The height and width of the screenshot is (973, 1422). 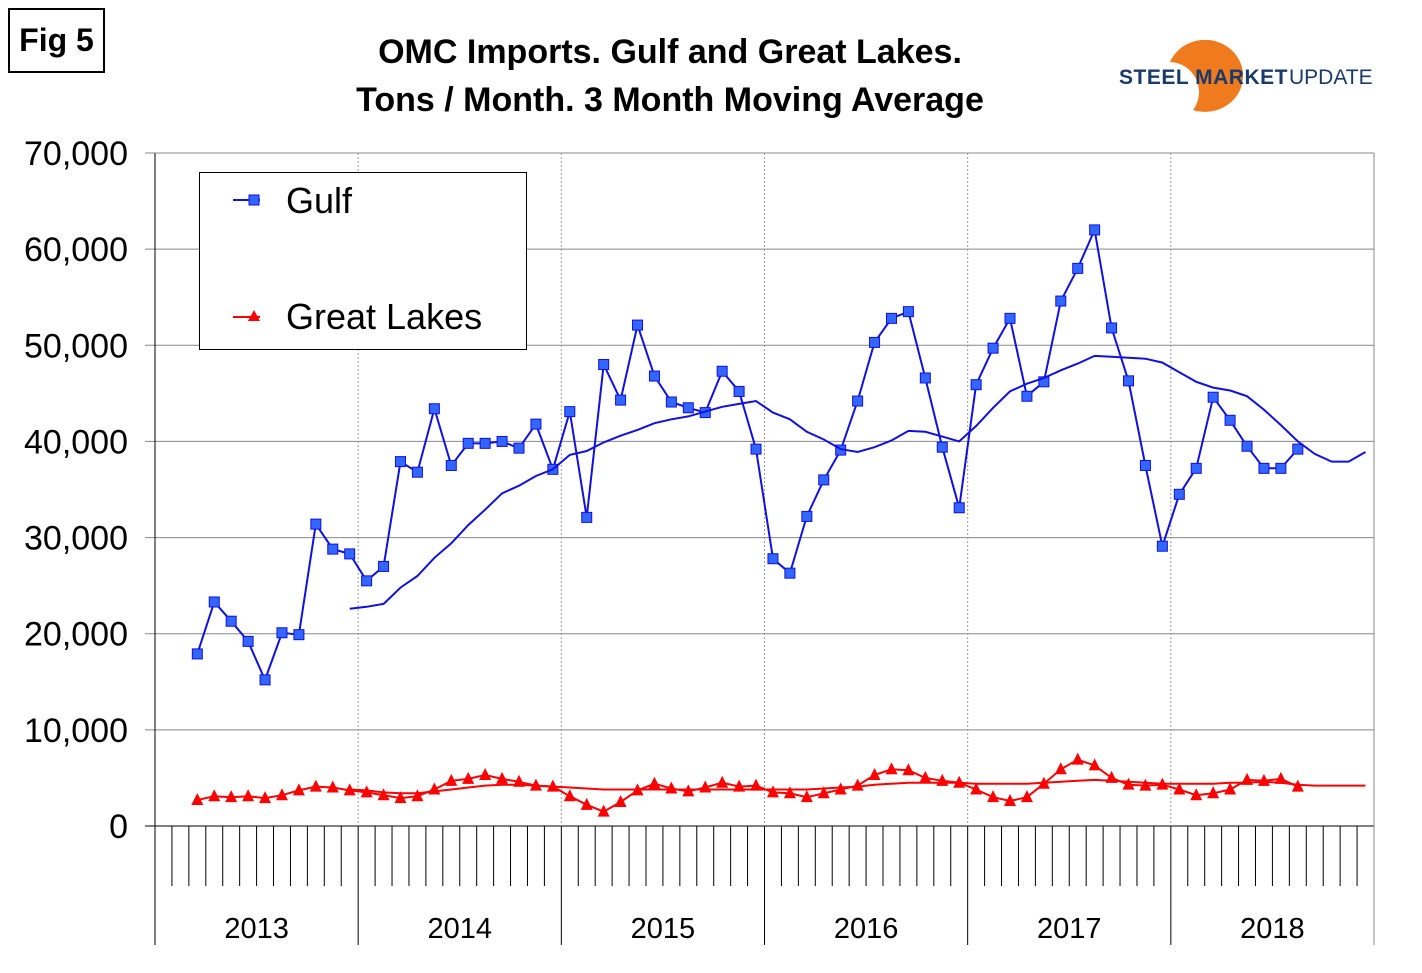 I want to click on logo-text-light: UPDATE, so click(x=1331, y=77).